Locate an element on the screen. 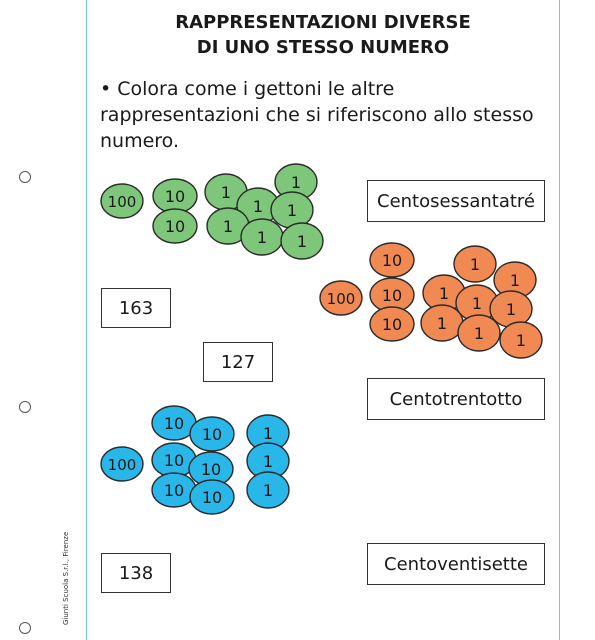  orange-token-100: 100 is located at coordinates (341, 298).